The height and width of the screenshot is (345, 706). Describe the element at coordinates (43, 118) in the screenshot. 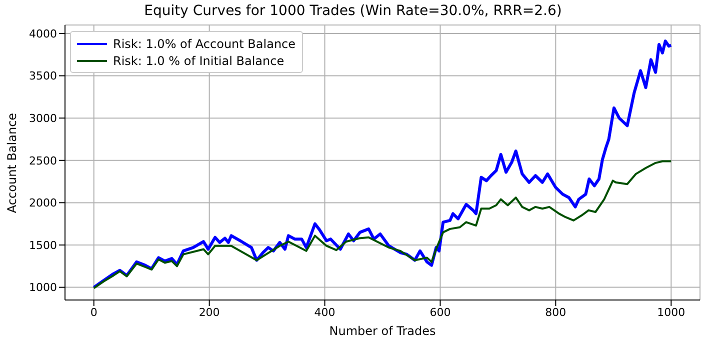

I see `y-tick-label: 3000` at that location.